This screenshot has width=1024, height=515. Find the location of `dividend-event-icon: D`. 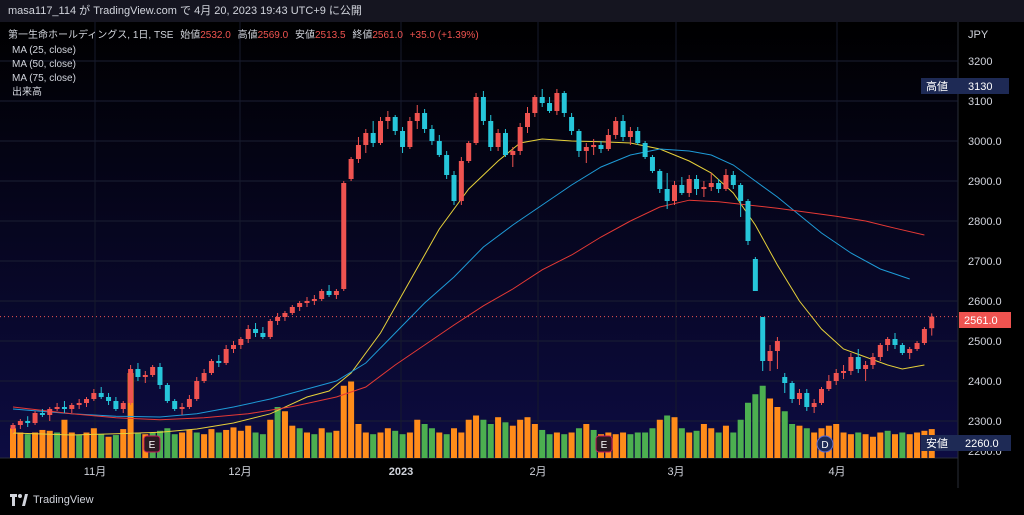

dividend-event-icon: D is located at coordinates (825, 444).